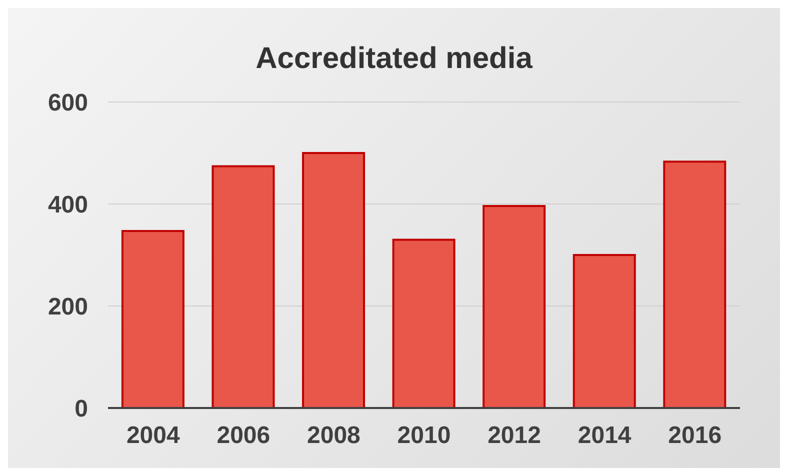 Image resolution: width=788 pixels, height=476 pixels. Describe the element at coordinates (424, 436) in the screenshot. I see `x-tick-label: 2010` at that location.